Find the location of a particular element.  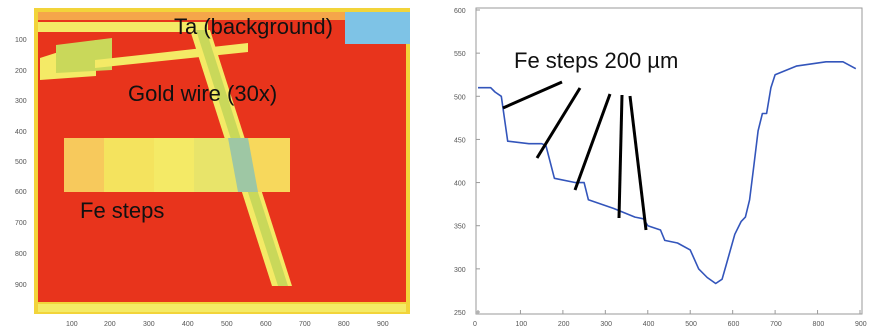

x-tick-label: 700 is located at coordinates (776, 324).